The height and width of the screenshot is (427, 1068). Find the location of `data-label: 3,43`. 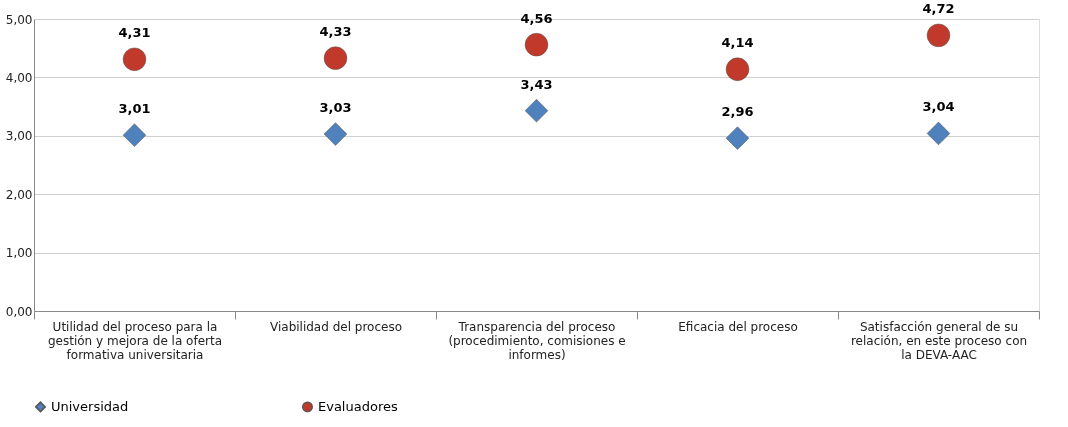

data-label: 3,43 is located at coordinates (536, 84).